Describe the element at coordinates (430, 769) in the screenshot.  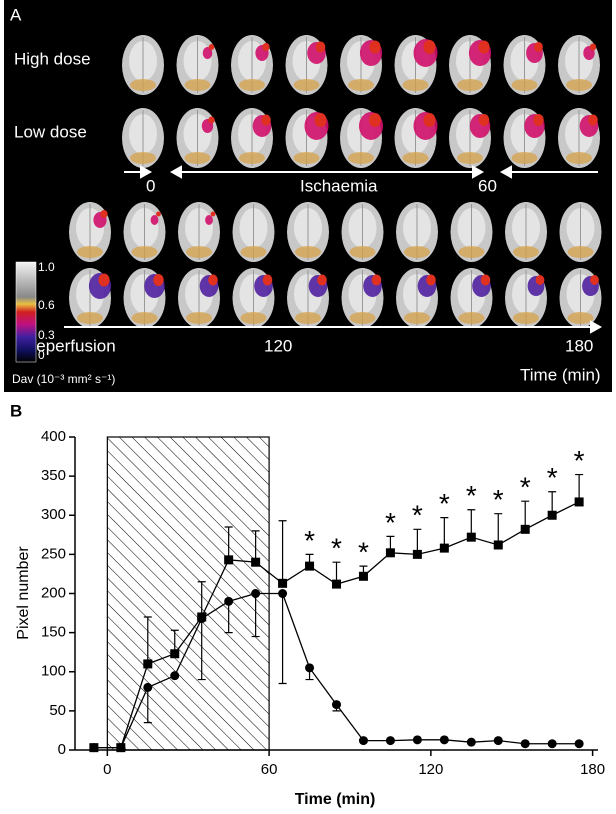
I see `x-tick-label: 120` at that location.